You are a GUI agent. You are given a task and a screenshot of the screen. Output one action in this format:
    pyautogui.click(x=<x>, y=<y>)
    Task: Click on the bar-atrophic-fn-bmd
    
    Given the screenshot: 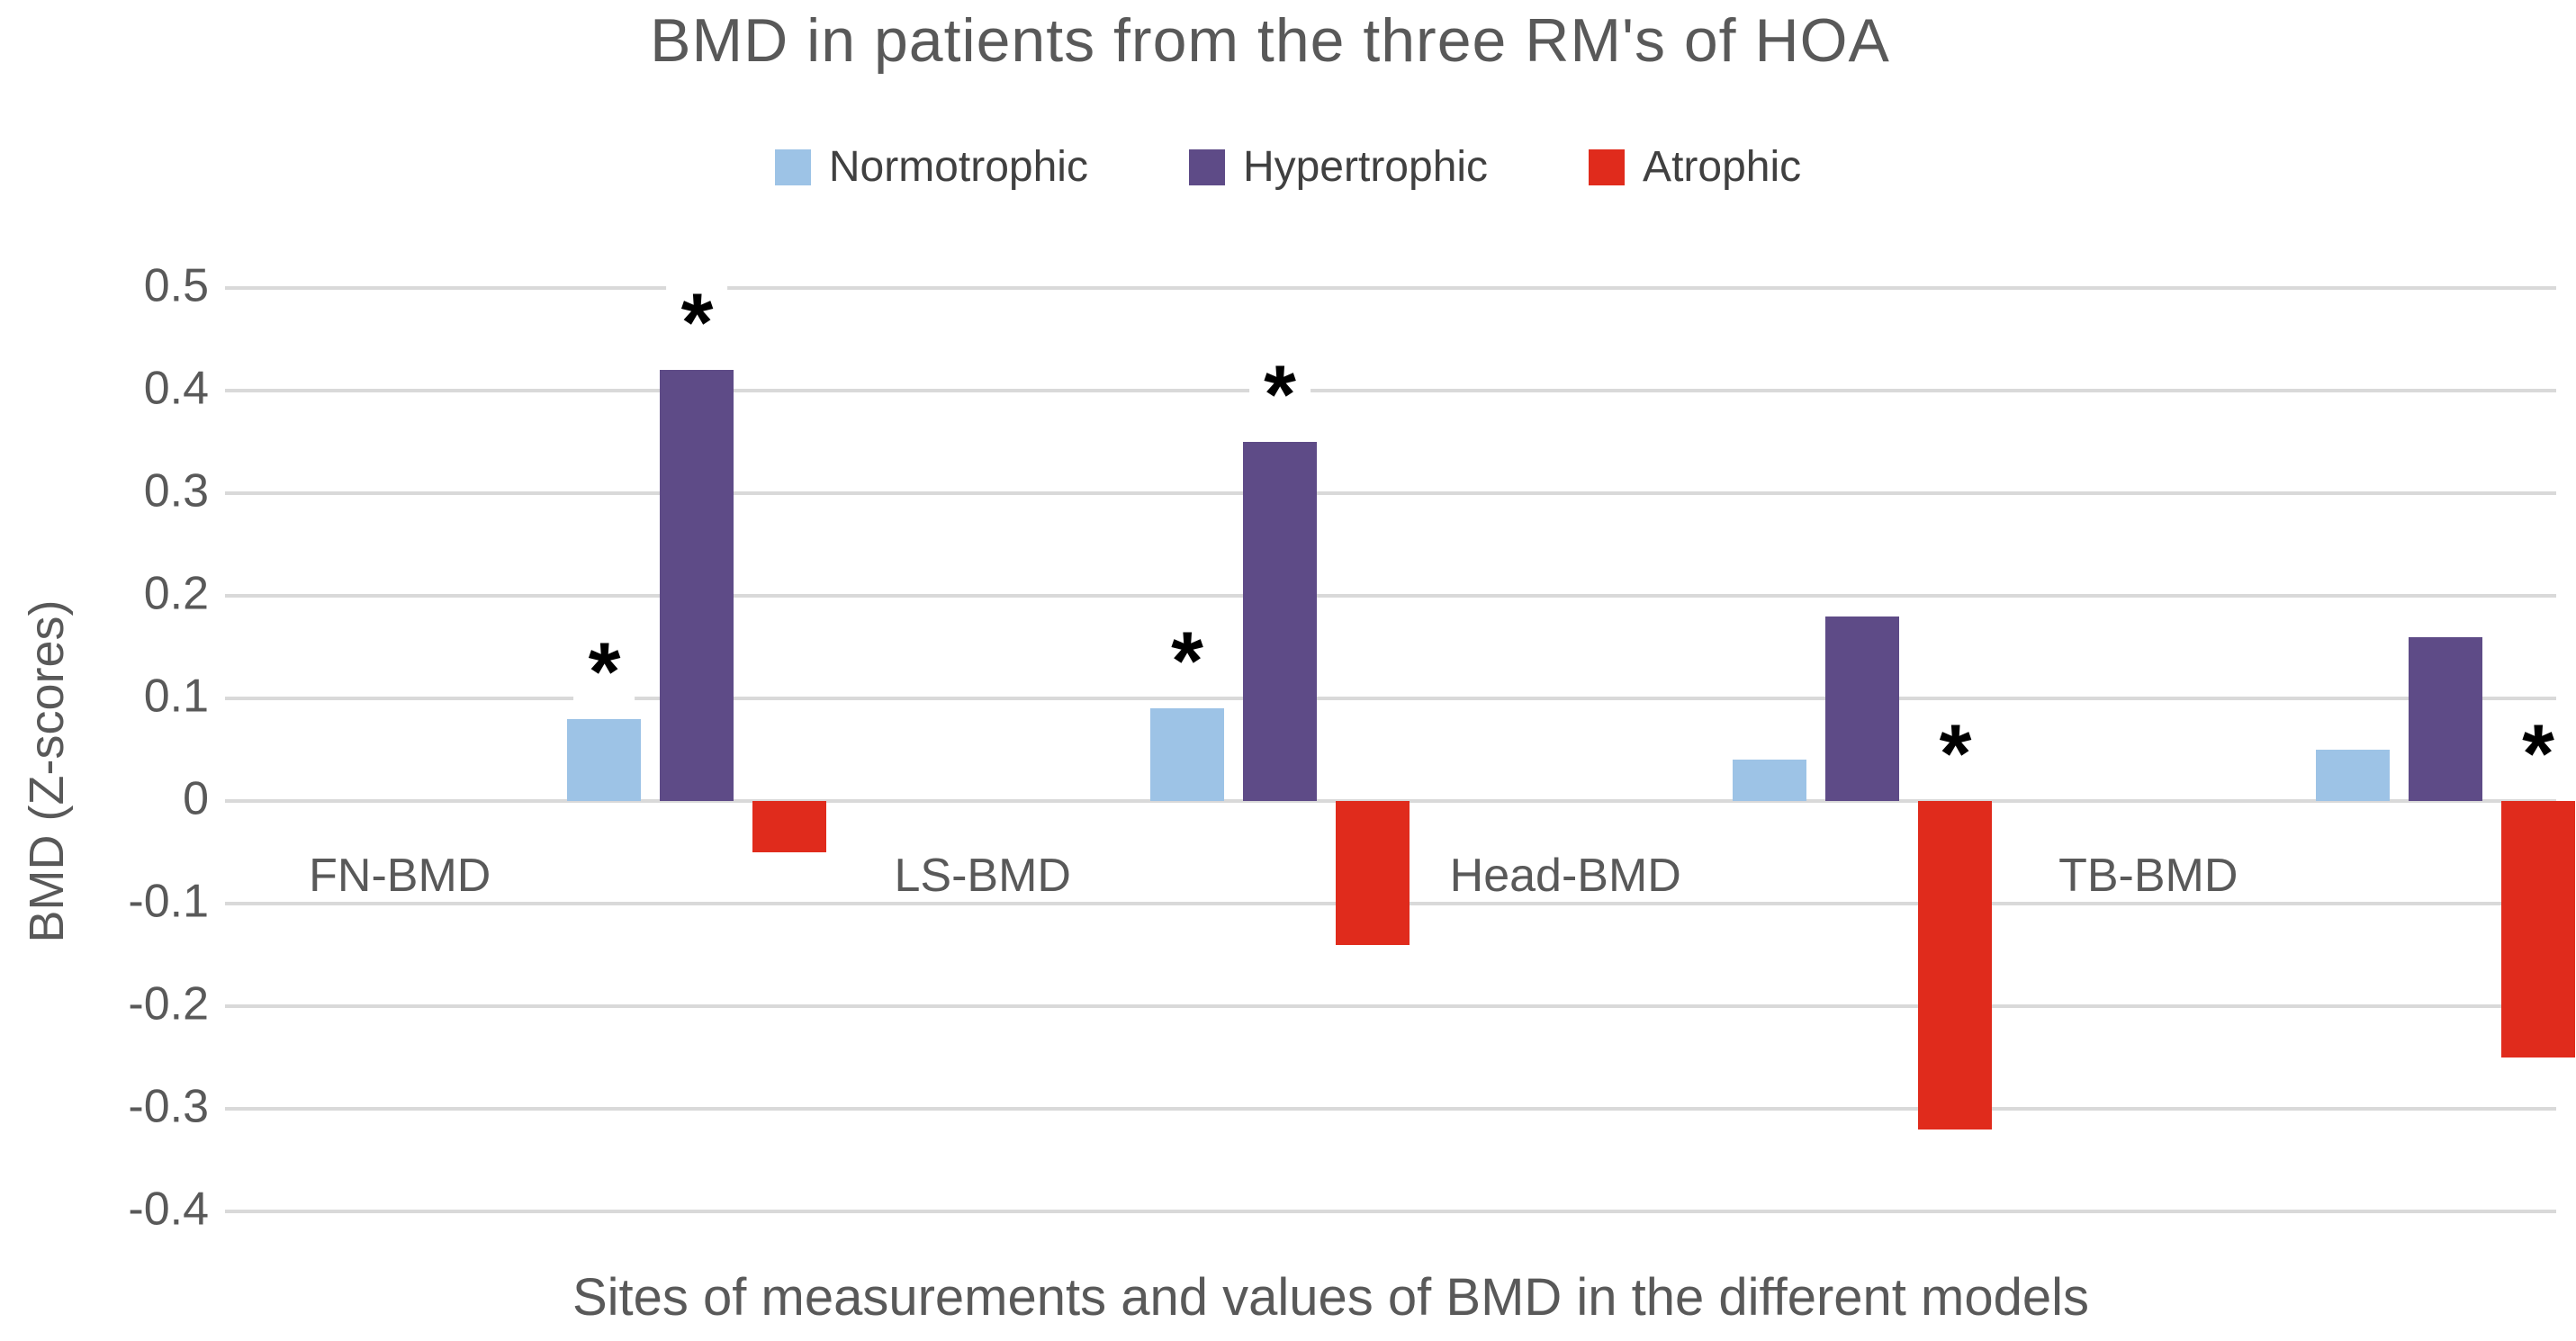 What is the action you would take?
    pyautogui.click(x=789, y=826)
    